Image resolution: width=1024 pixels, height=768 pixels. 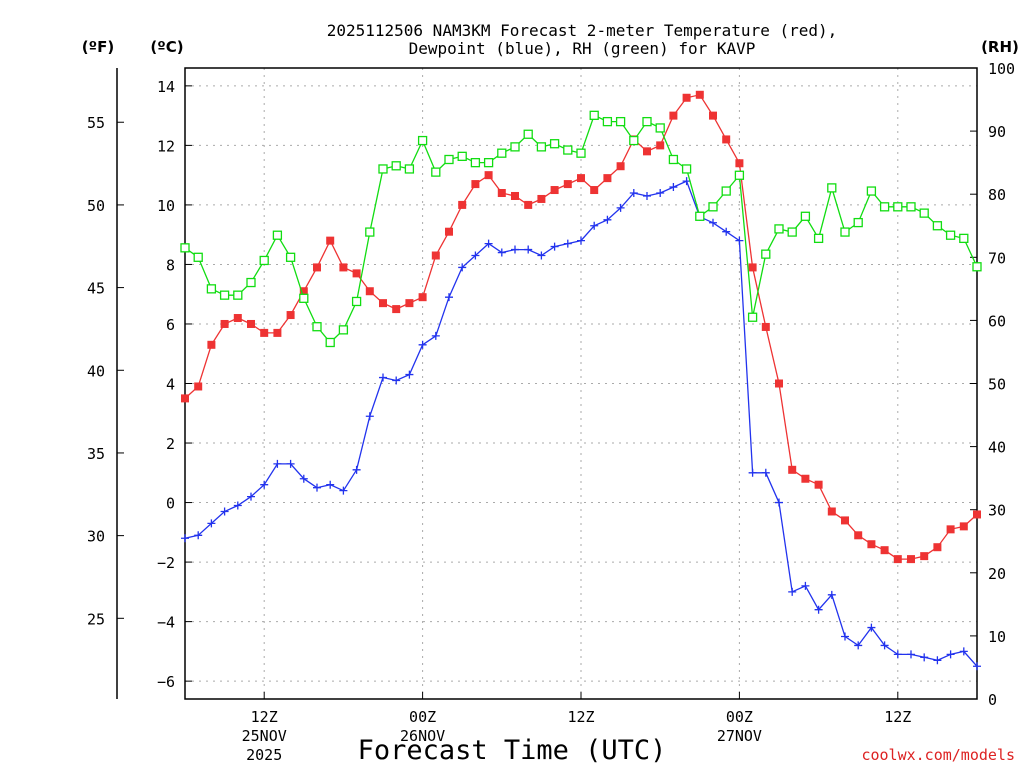 What do you see at coordinates (170, 504) in the screenshot?
I see `c-tick-label-7: 0` at bounding box center [170, 504].